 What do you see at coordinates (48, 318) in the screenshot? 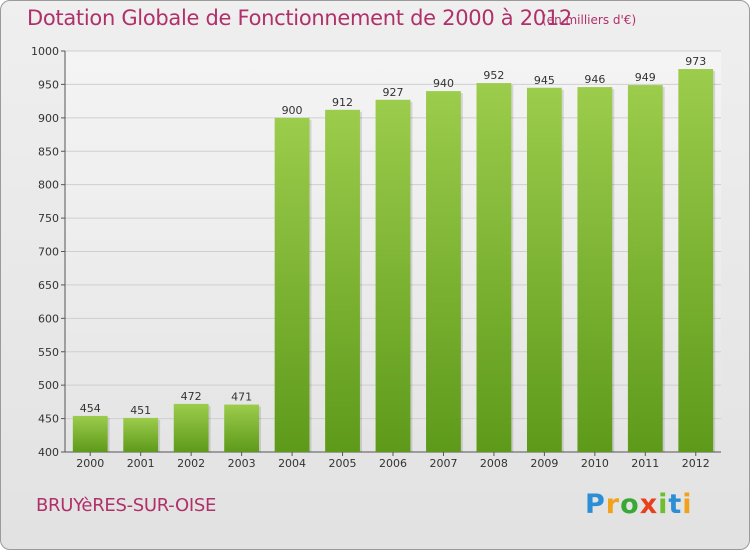
I see `y-tick-label: 600` at bounding box center [48, 318].